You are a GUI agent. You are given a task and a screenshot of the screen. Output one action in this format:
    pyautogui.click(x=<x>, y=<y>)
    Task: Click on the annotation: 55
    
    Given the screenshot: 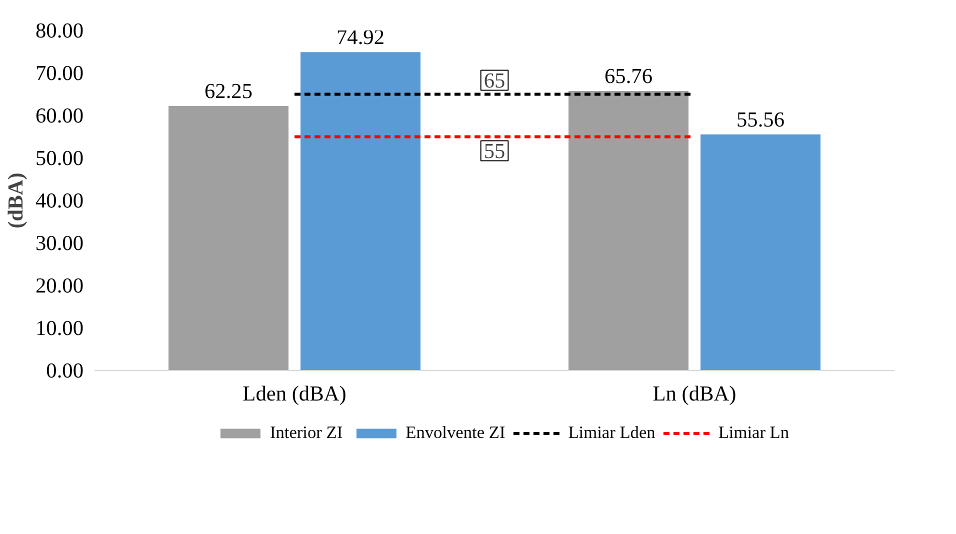 What is the action you would take?
    pyautogui.click(x=495, y=150)
    